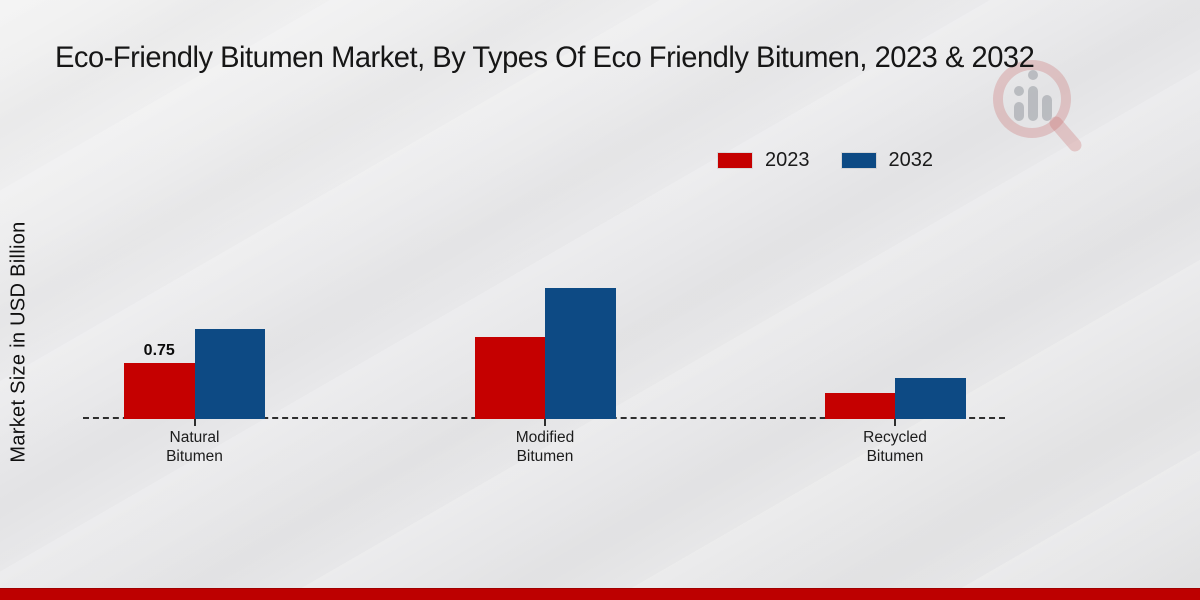 This screenshot has height=600, width=1200. I want to click on bar-value-label: 0.75, so click(159, 350).